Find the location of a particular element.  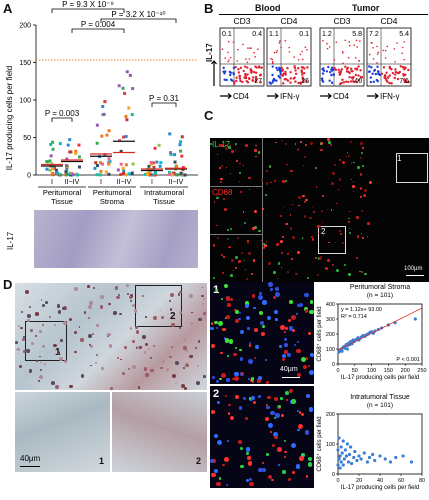

y-tick-label: 300 is located at coordinates (330, 320).